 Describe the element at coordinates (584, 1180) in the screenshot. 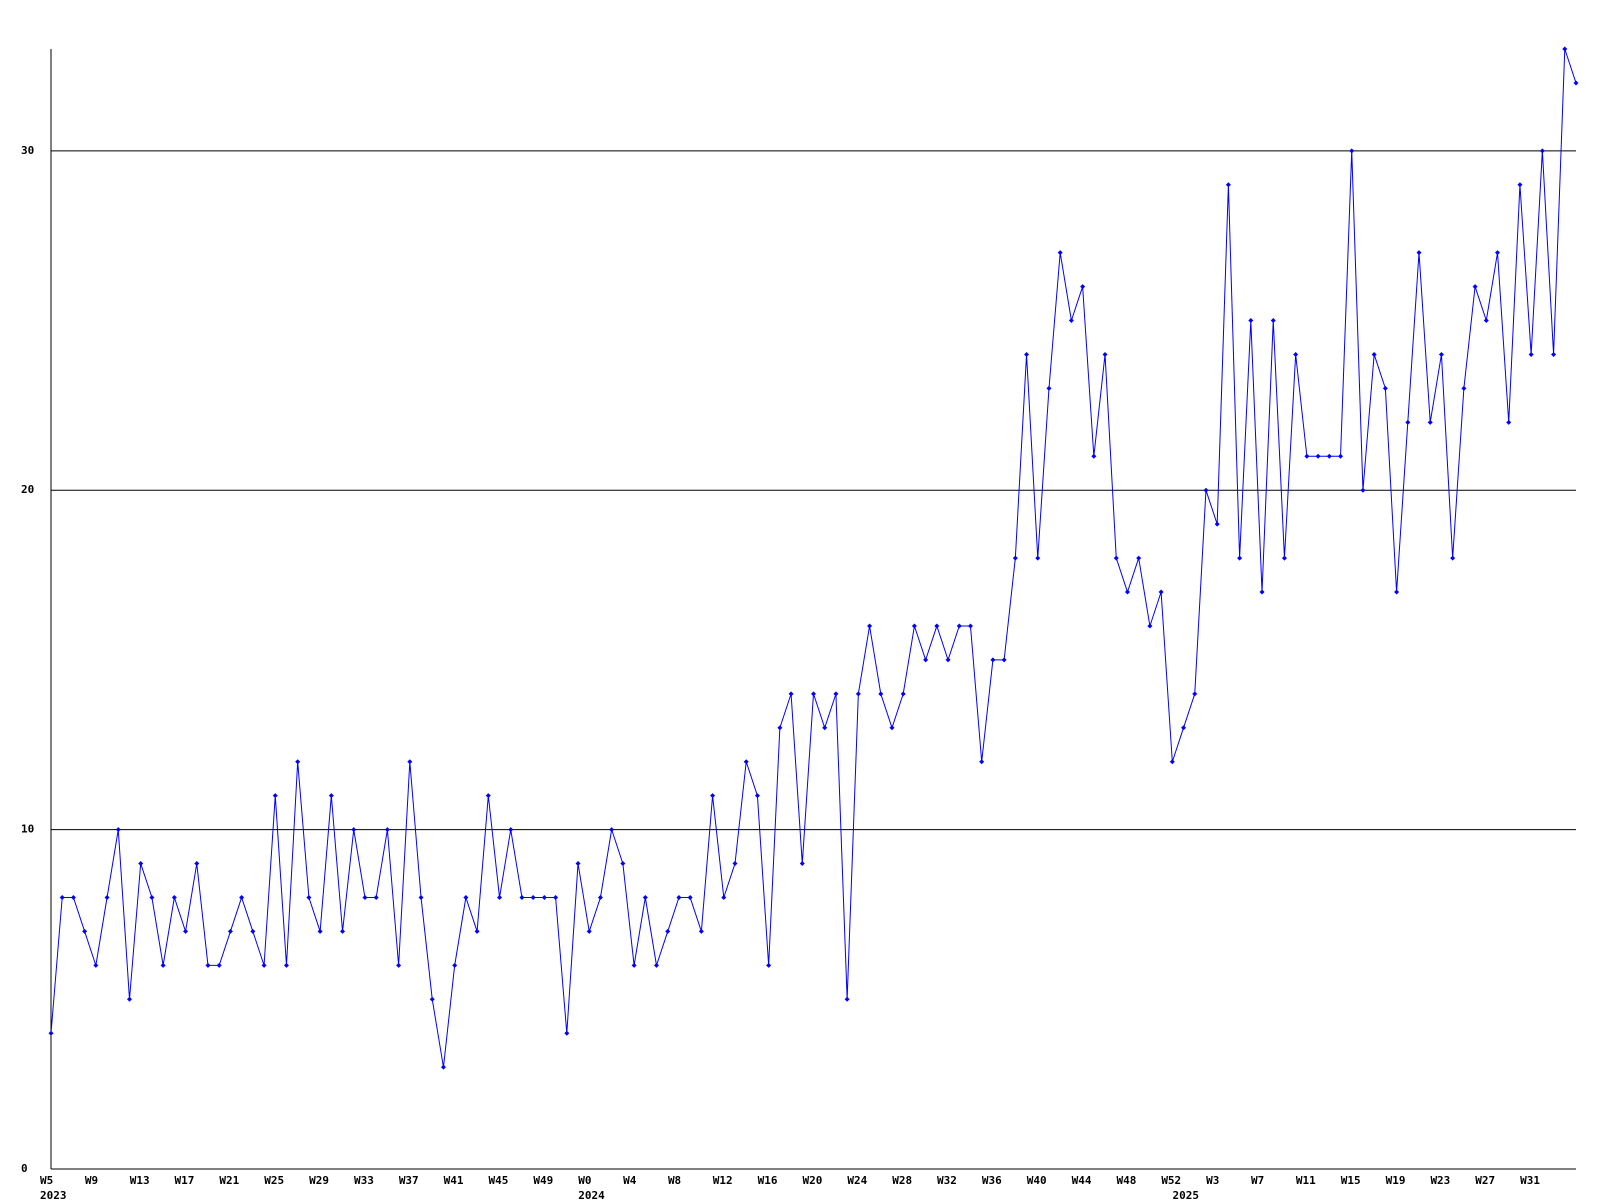

I see `x-tick-label: W0` at that location.